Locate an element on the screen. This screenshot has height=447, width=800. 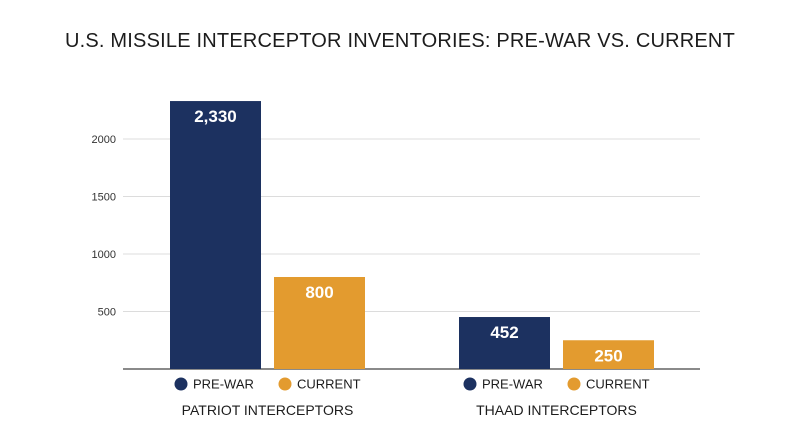
bar-value-label: 800 is located at coordinates (319, 292).